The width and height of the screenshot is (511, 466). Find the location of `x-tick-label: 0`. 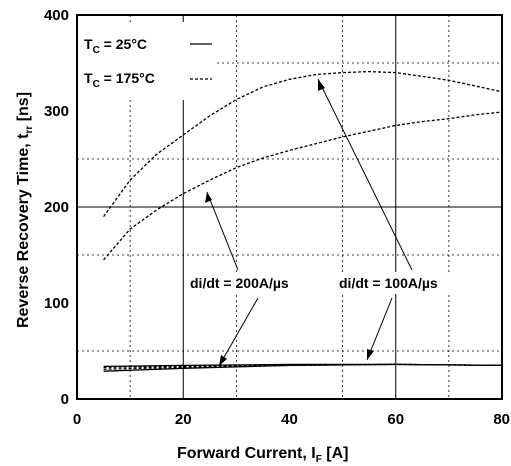

x-tick-label: 0 is located at coordinates (77, 419).